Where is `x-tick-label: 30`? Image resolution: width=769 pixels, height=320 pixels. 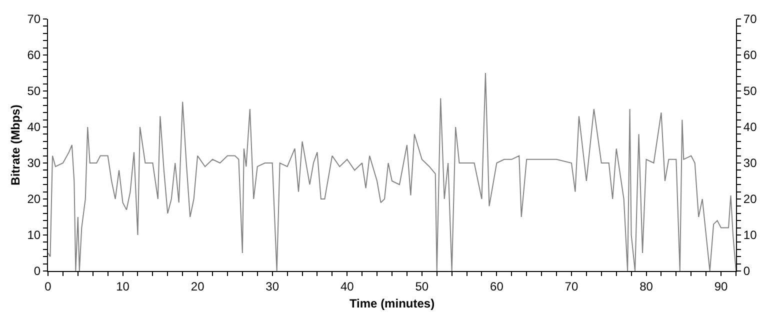 x-tick-label: 30 is located at coordinates (273, 286).